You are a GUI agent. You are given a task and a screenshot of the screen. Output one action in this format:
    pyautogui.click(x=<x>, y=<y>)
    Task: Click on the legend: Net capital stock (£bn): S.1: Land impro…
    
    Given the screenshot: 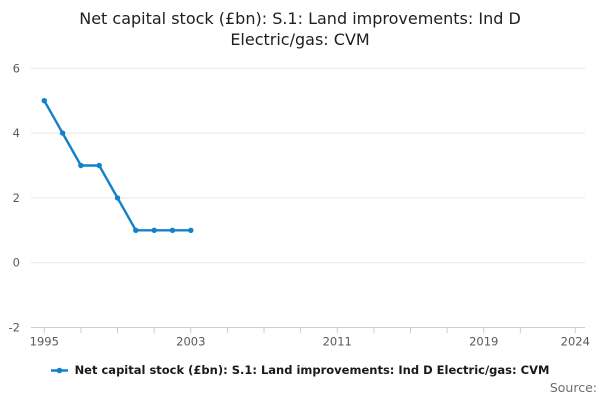 What is the action you would take?
    pyautogui.click(x=300, y=370)
    